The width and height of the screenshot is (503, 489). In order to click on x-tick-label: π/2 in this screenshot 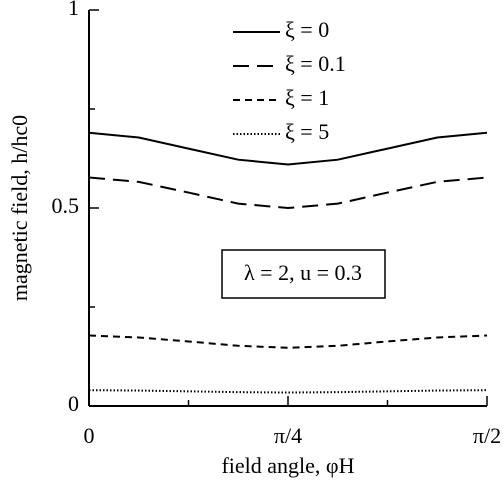, I will do `click(487, 435)`.